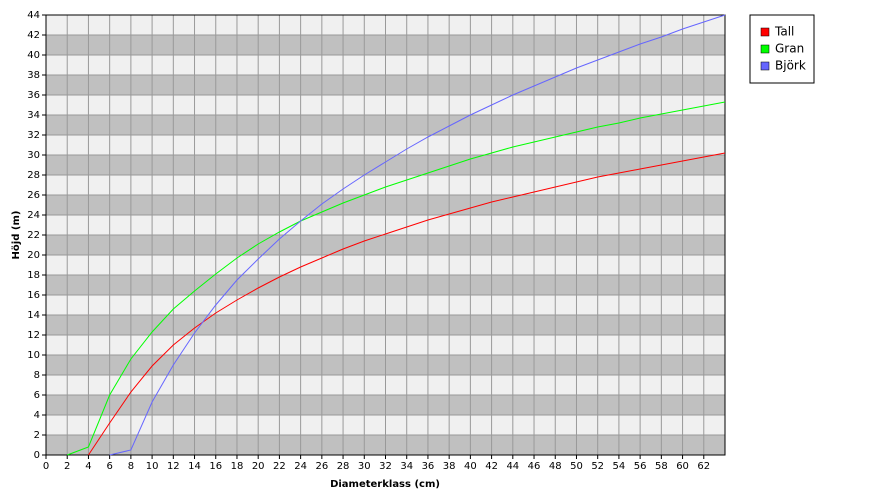 The width and height of the screenshot is (880, 500). What do you see at coordinates (364, 466) in the screenshot?
I see `x-tick-label: 30` at bounding box center [364, 466].